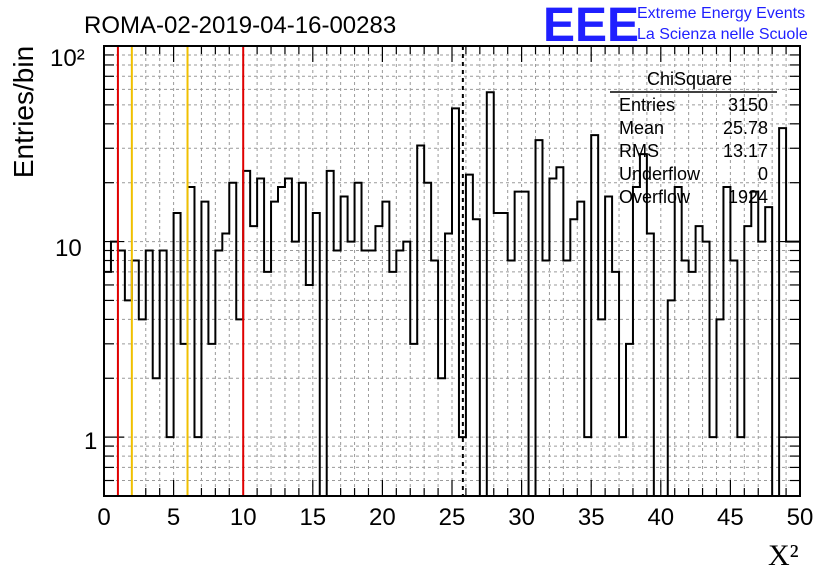  What do you see at coordinates (90, 441) in the screenshot?
I see `y-tick-label-1: 1` at bounding box center [90, 441].